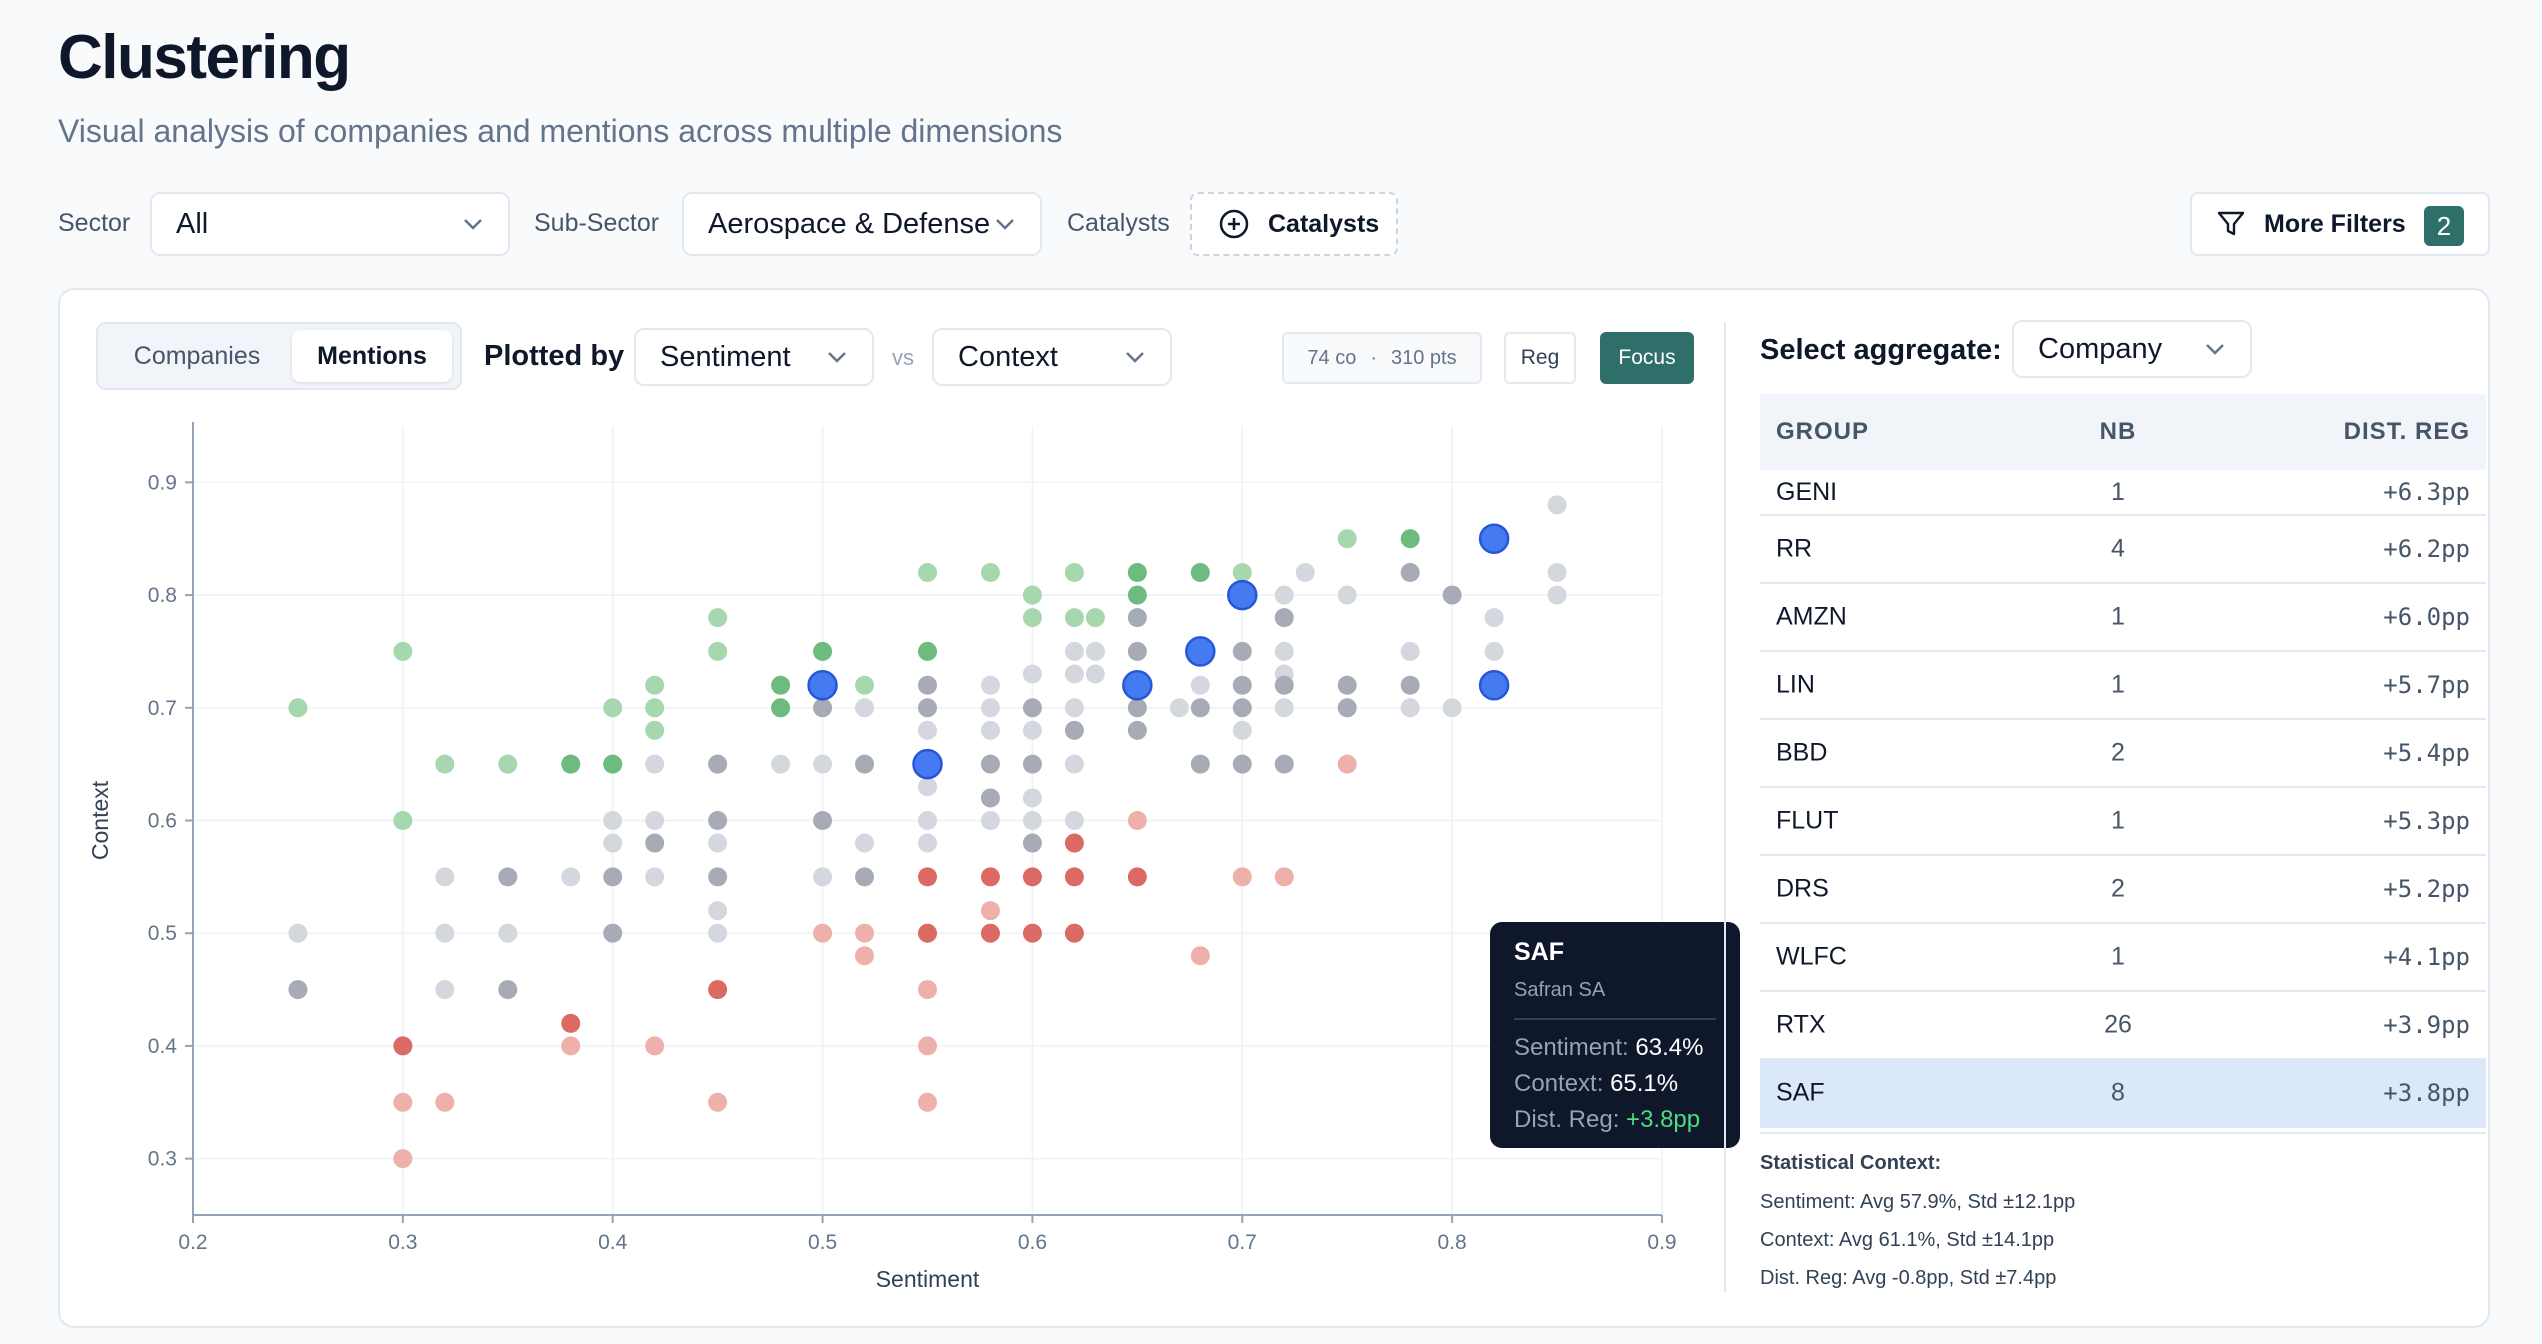 The width and height of the screenshot is (2542, 1344). Describe the element at coordinates (1052, 357) in the screenshot. I see `y-axis-select: Context` at that location.